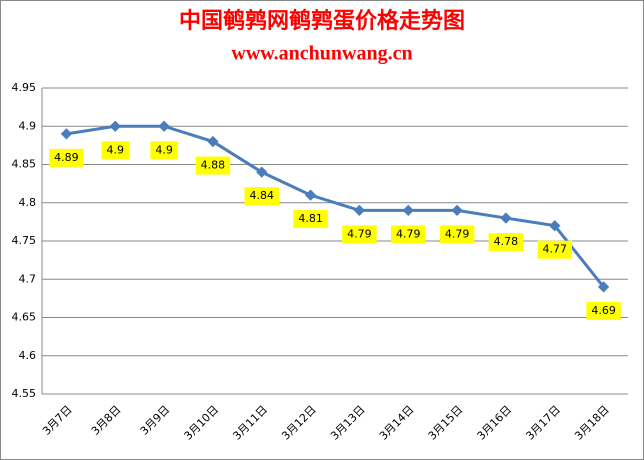  I want to click on data-label: 4.89, so click(66, 157).